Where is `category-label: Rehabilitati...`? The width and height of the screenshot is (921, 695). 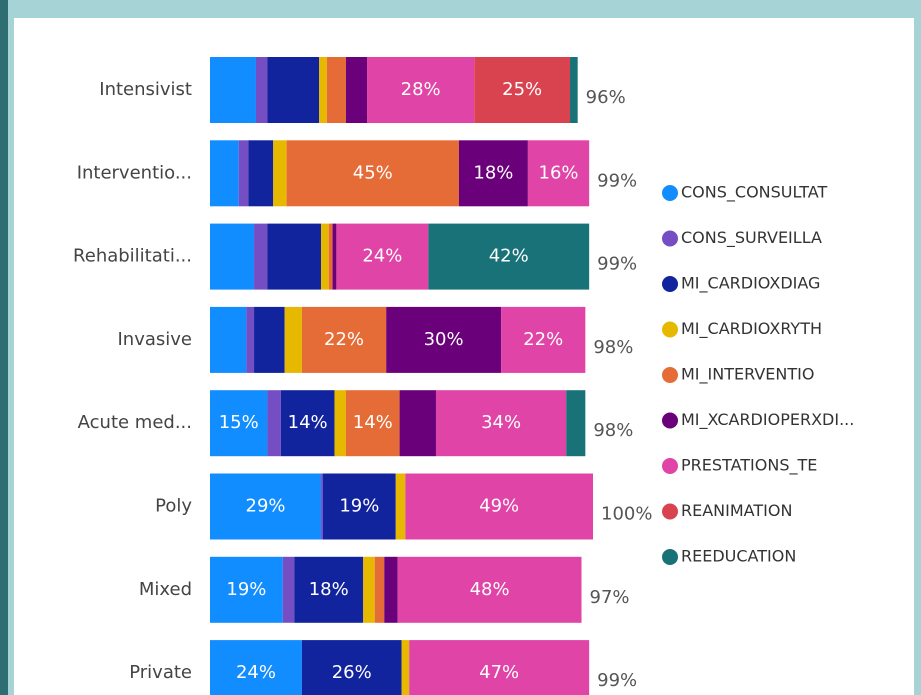
category-label: Rehabilitati... is located at coordinates (132, 256).